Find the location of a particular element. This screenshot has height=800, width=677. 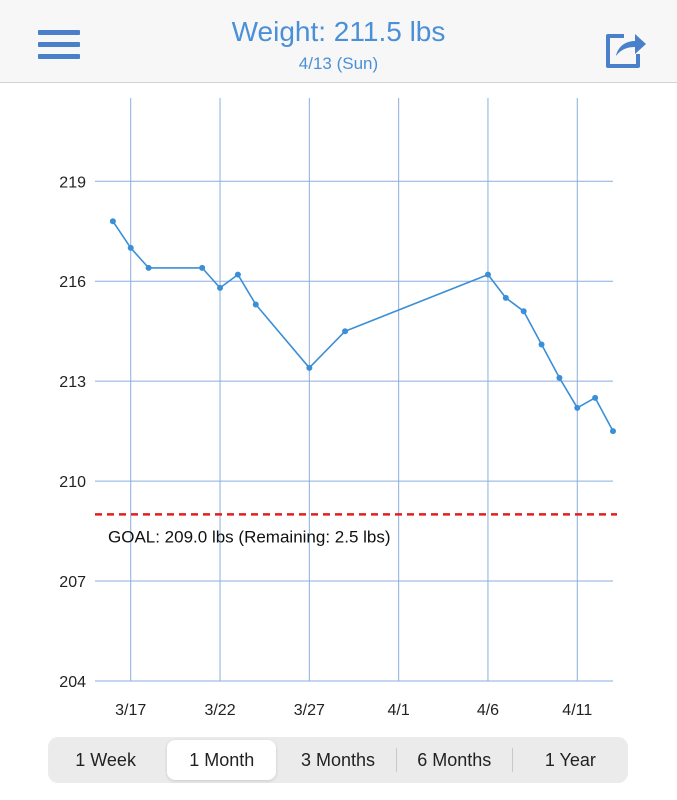

y-tick-label: 216 is located at coordinates (72, 282).